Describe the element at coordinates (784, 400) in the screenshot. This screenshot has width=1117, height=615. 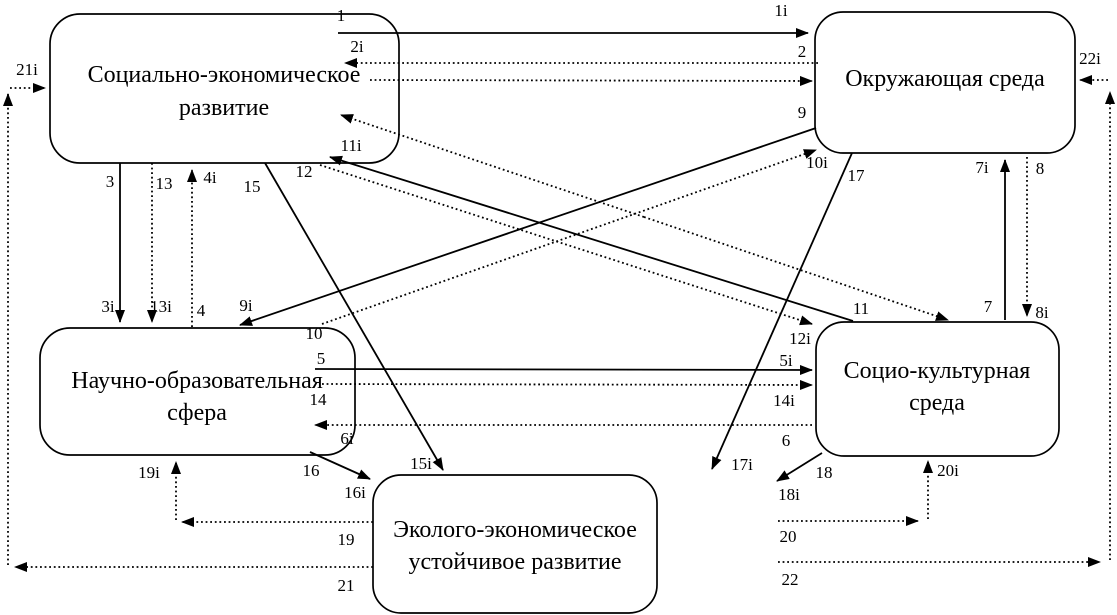
I see `edge-label-14i: 14i` at that location.